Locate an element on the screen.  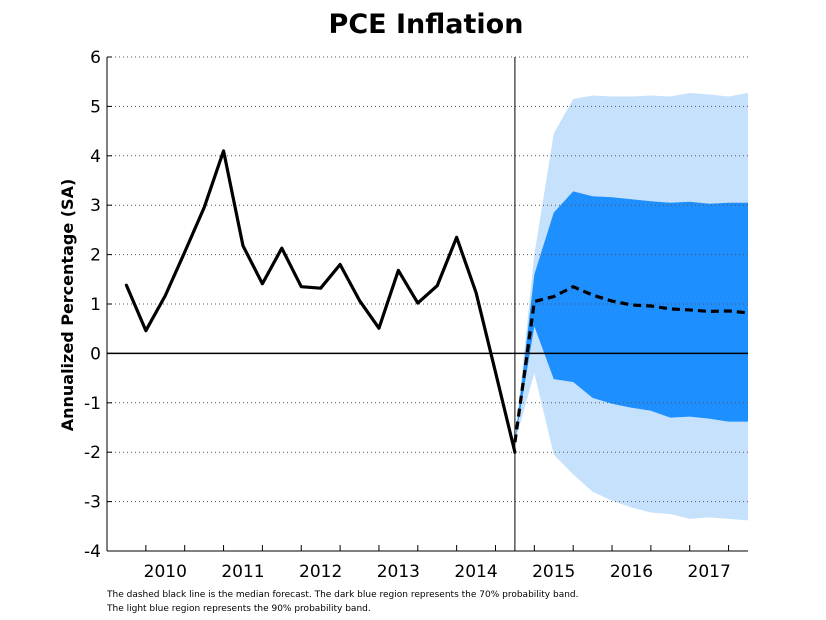
y-tick-label: 1 is located at coordinates (95, 305).